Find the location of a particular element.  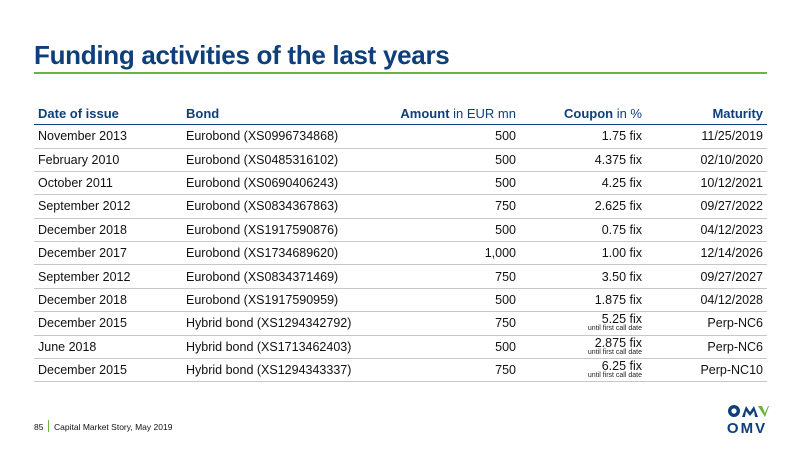

coupon-value: 1.75 fix is located at coordinates (621, 136).